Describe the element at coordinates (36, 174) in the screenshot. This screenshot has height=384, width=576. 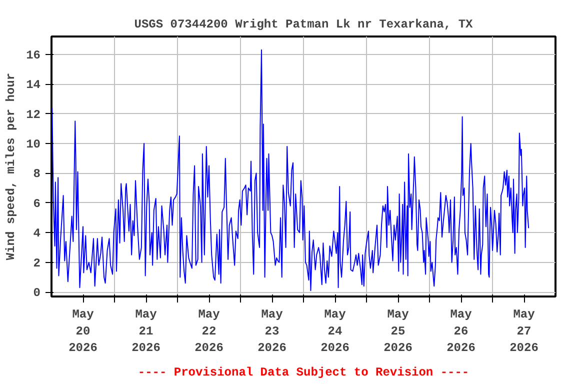
I see `y-tick-label: 8` at that location.